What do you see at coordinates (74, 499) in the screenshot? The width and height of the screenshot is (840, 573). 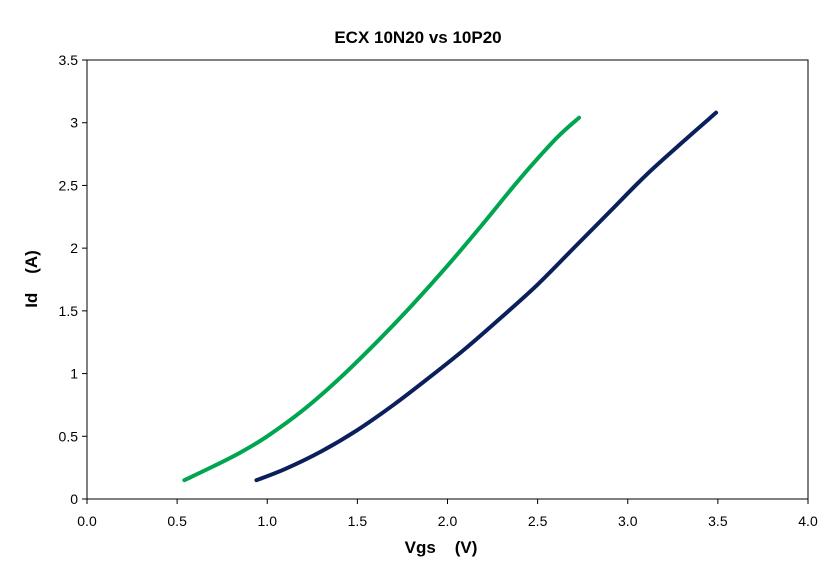 I see `y-tick-label: 0` at bounding box center [74, 499].